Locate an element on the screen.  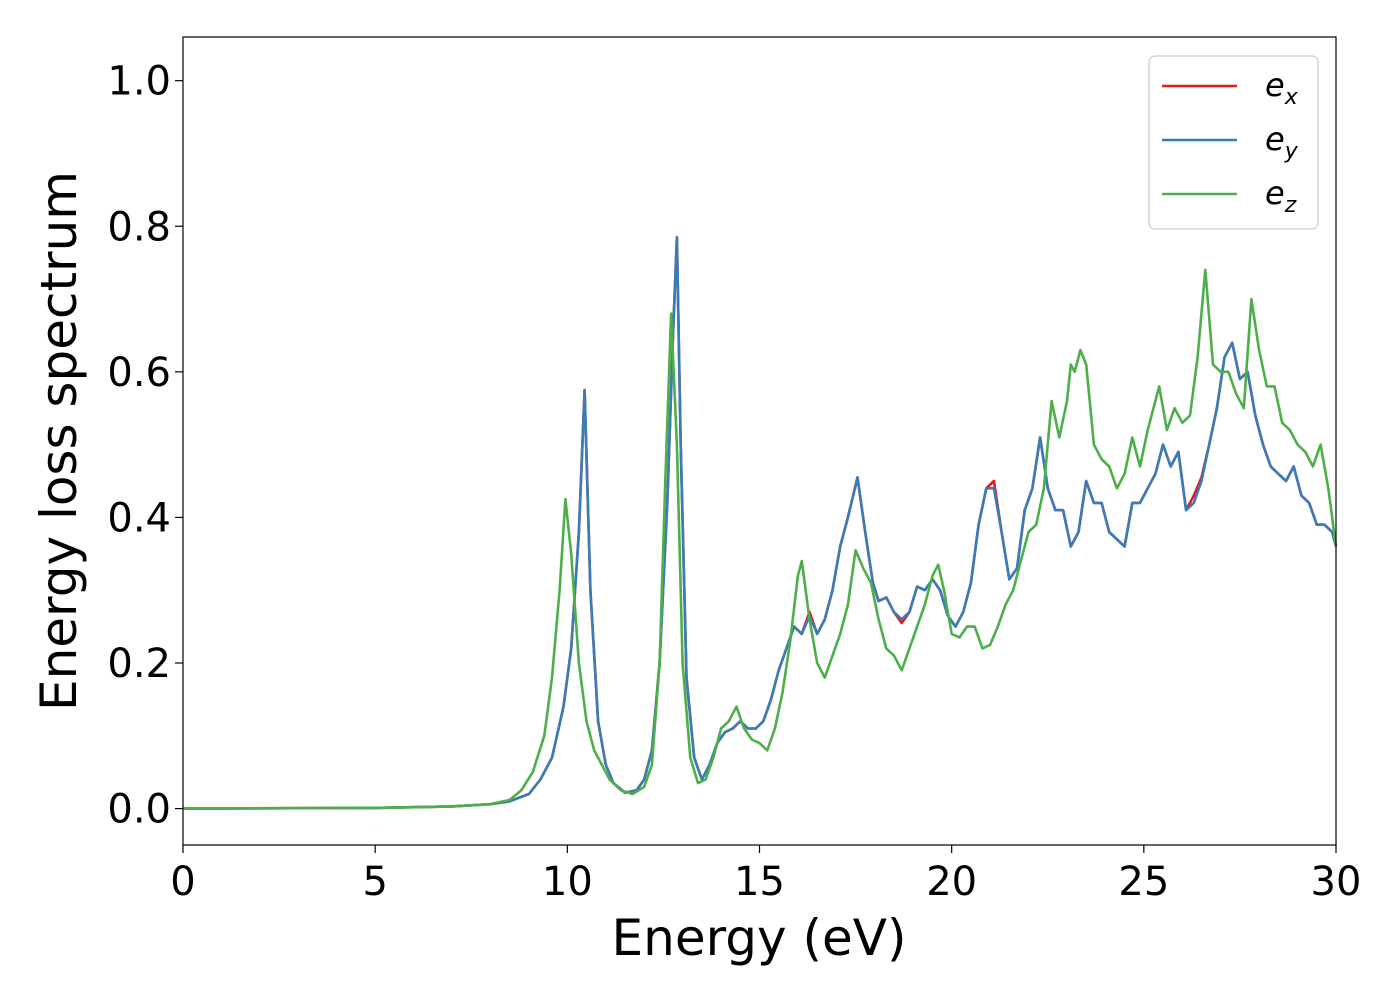
x-axis: 0 5 10 15 20 25 30 is located at coordinates (765, 875).